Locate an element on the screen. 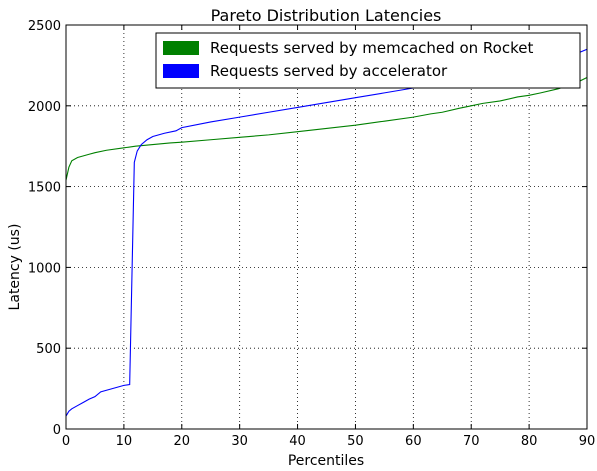  x-tick-label: 30 is located at coordinates (239, 441).